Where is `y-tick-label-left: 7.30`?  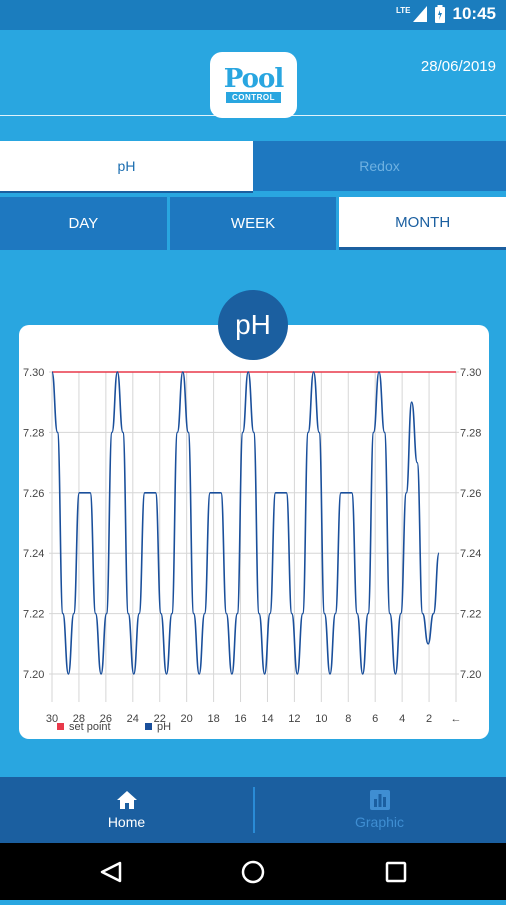
y-tick-label-left: 7.30 is located at coordinates (33, 373).